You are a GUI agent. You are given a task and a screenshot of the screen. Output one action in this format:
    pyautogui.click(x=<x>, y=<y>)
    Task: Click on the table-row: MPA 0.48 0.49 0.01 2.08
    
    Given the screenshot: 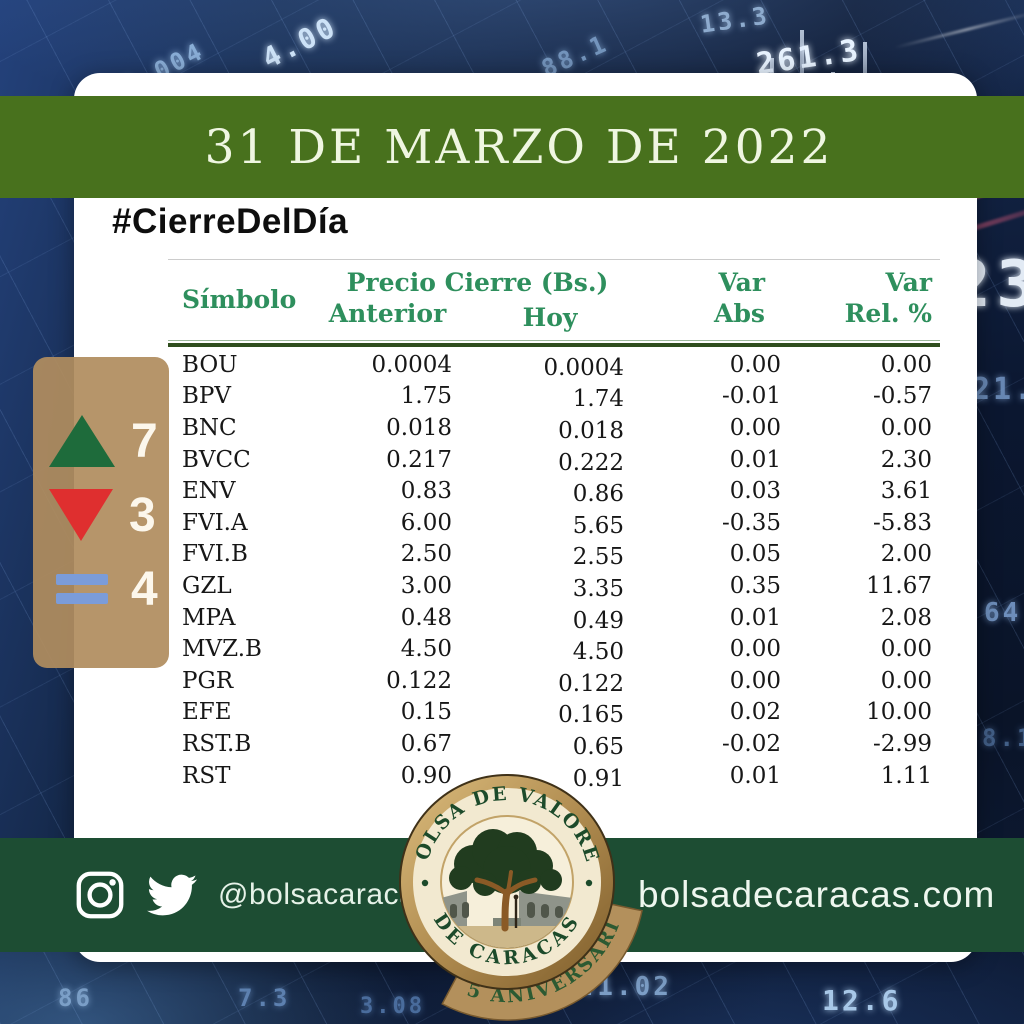 What is the action you would take?
    pyautogui.click(x=554, y=618)
    